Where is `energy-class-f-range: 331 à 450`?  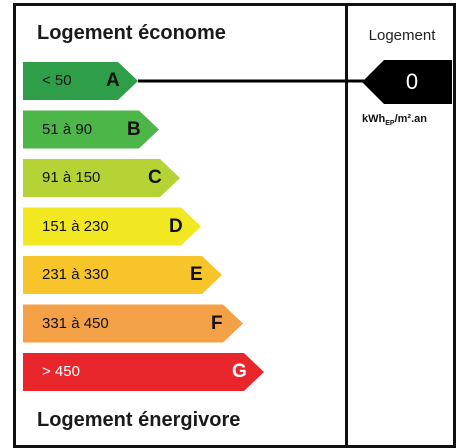 energy-class-f-range: 331 à 450 is located at coordinates (75, 323).